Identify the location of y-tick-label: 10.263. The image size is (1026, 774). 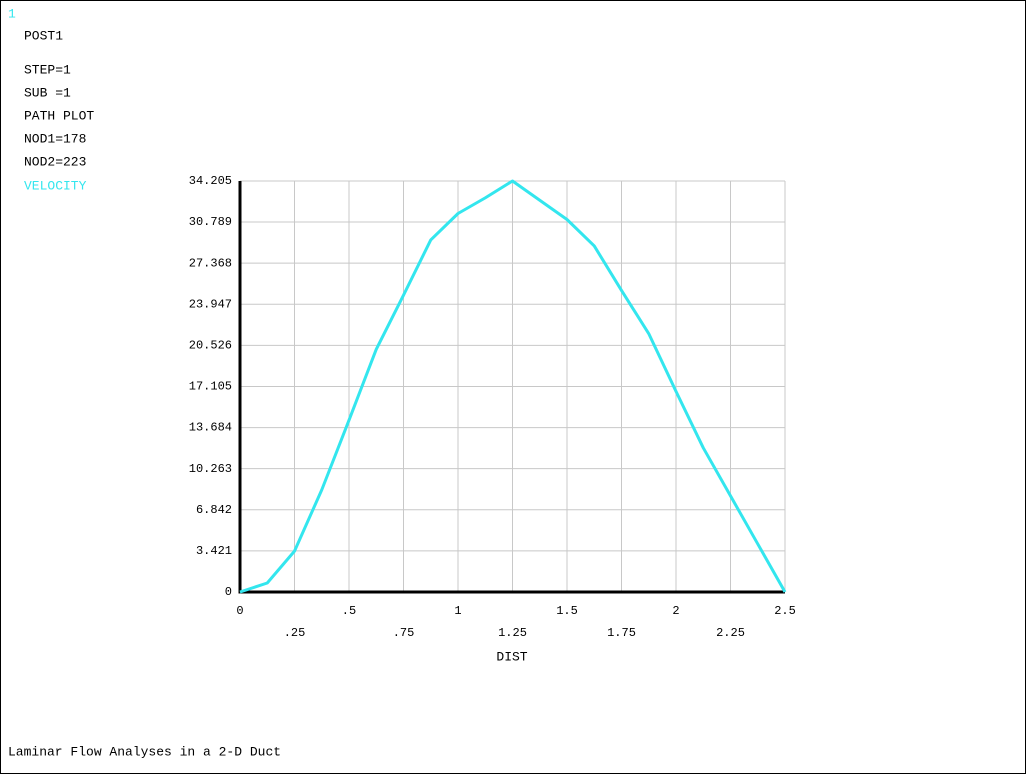
(210, 469).